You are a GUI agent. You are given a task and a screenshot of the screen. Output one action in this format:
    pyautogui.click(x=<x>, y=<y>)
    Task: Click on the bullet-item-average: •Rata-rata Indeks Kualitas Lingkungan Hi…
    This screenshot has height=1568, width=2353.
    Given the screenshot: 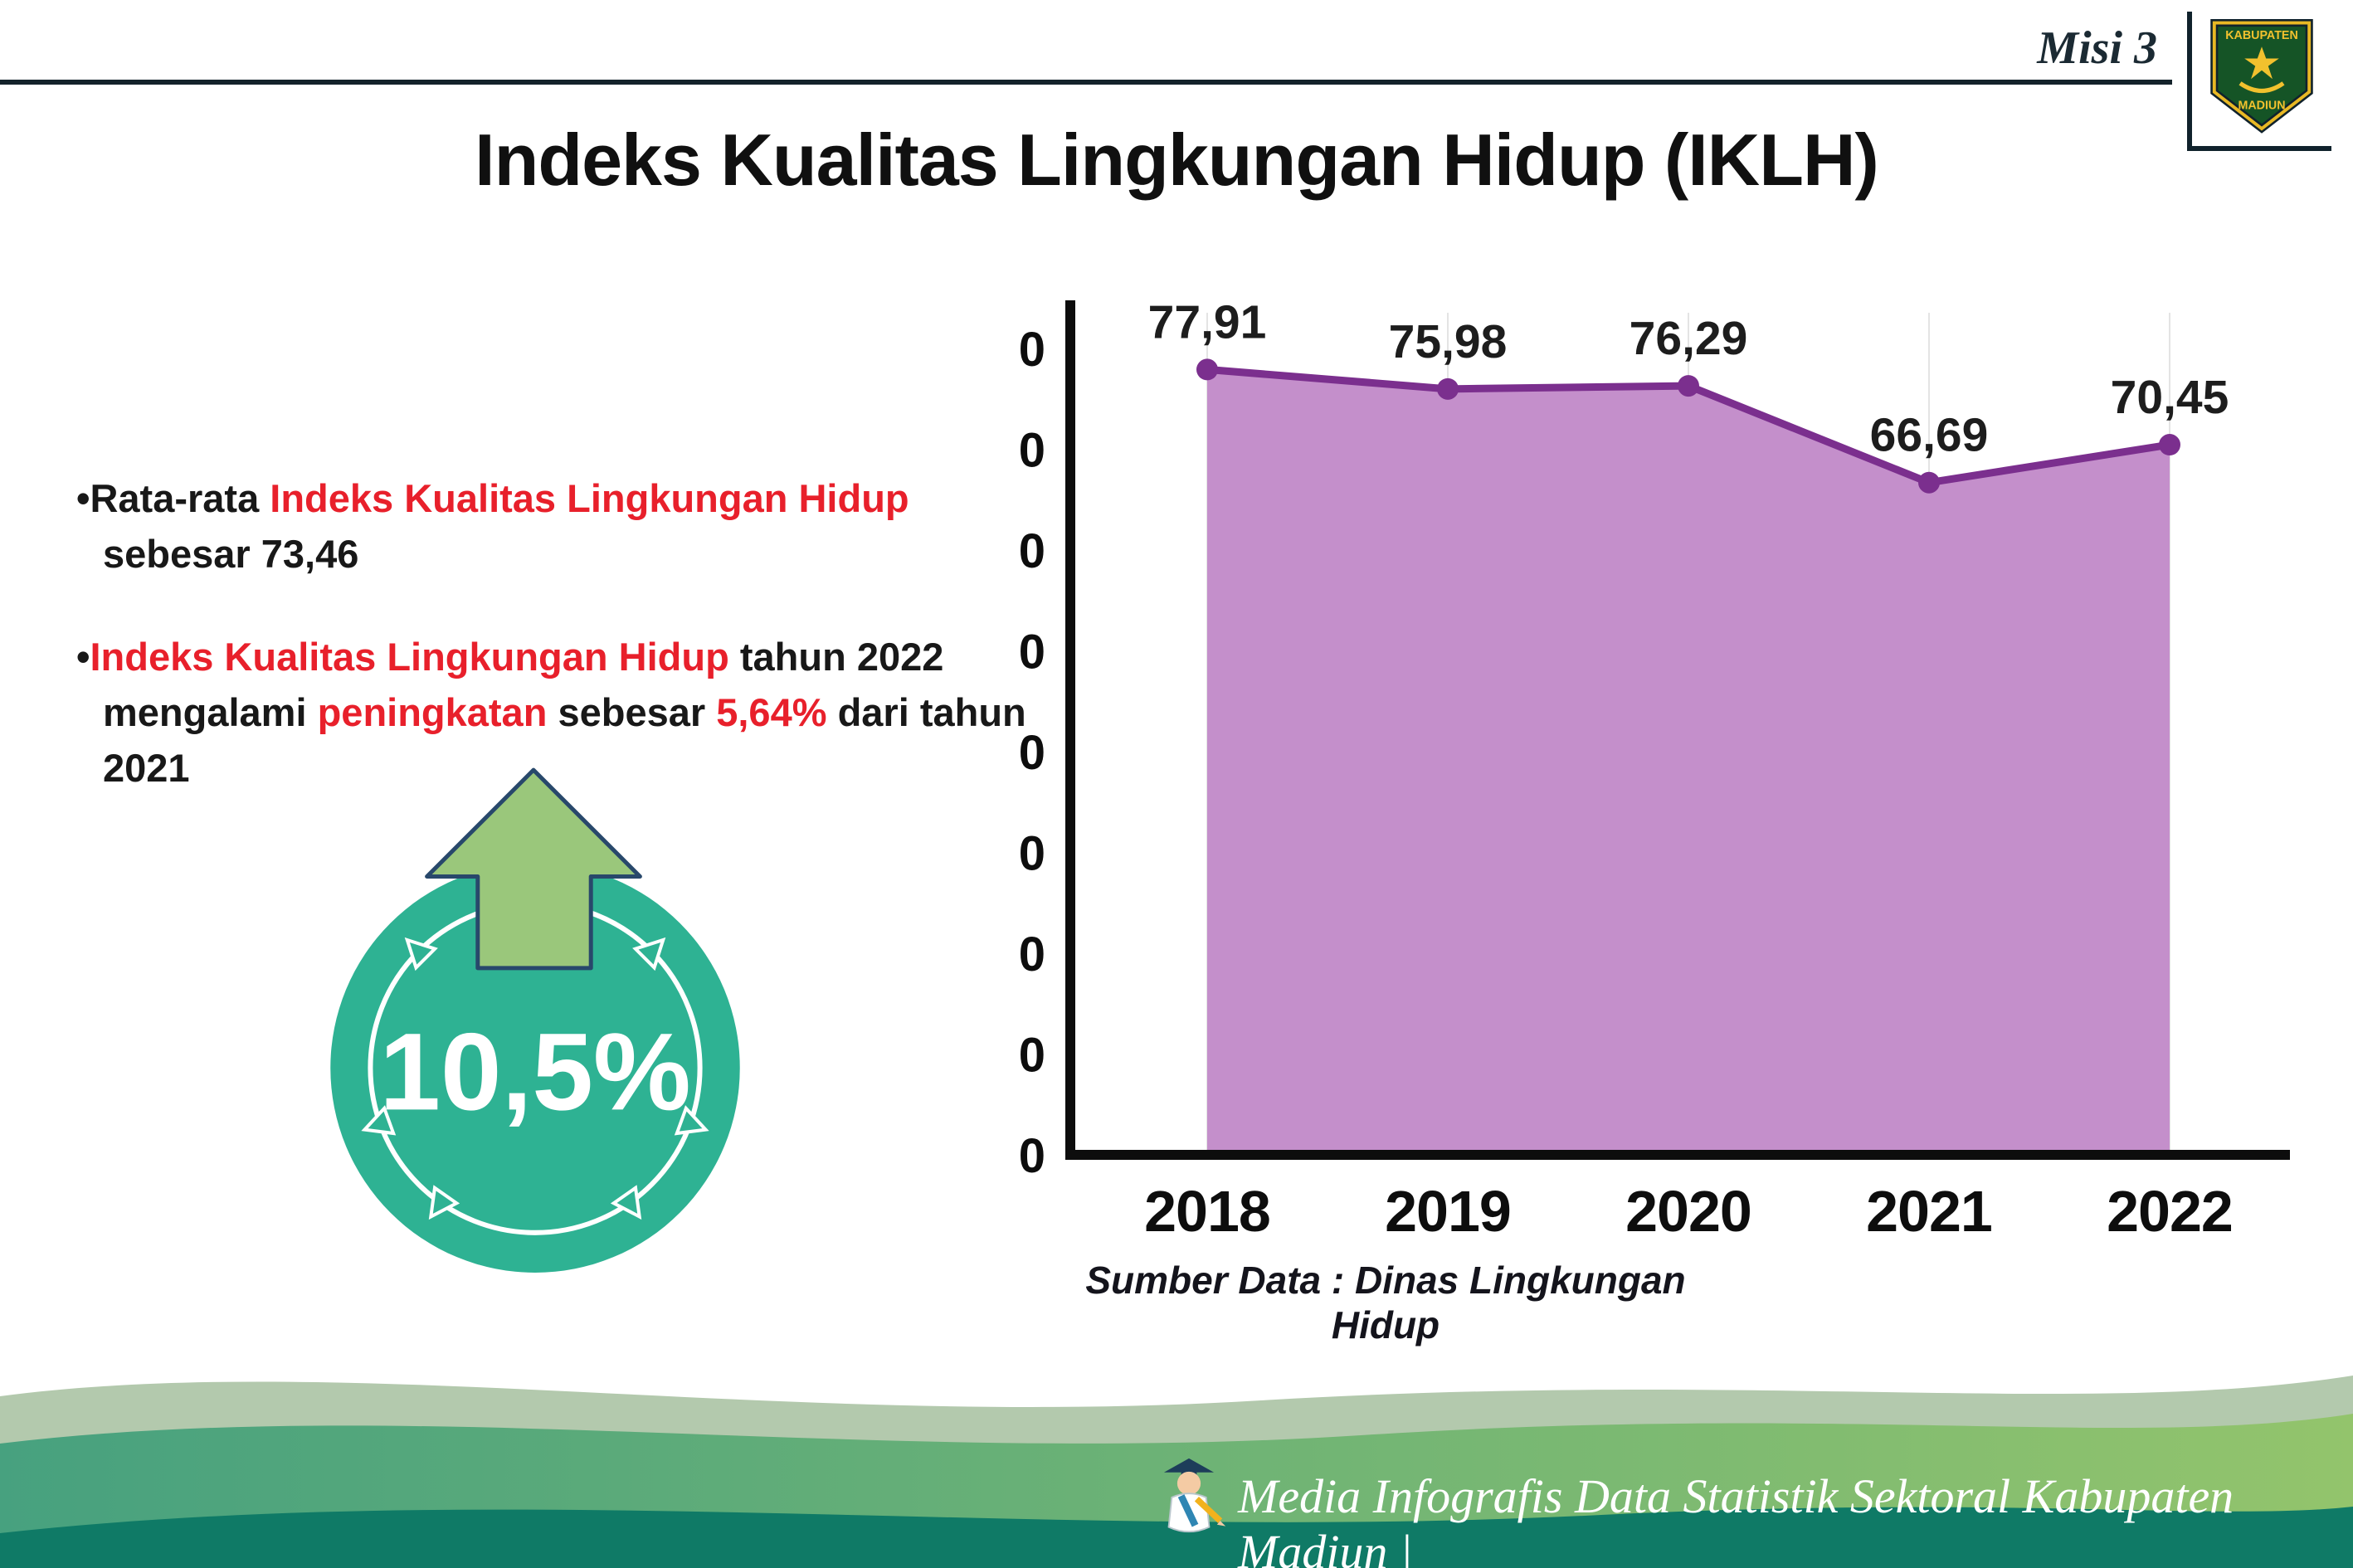 What is the action you would take?
    pyautogui.click(x=553, y=526)
    